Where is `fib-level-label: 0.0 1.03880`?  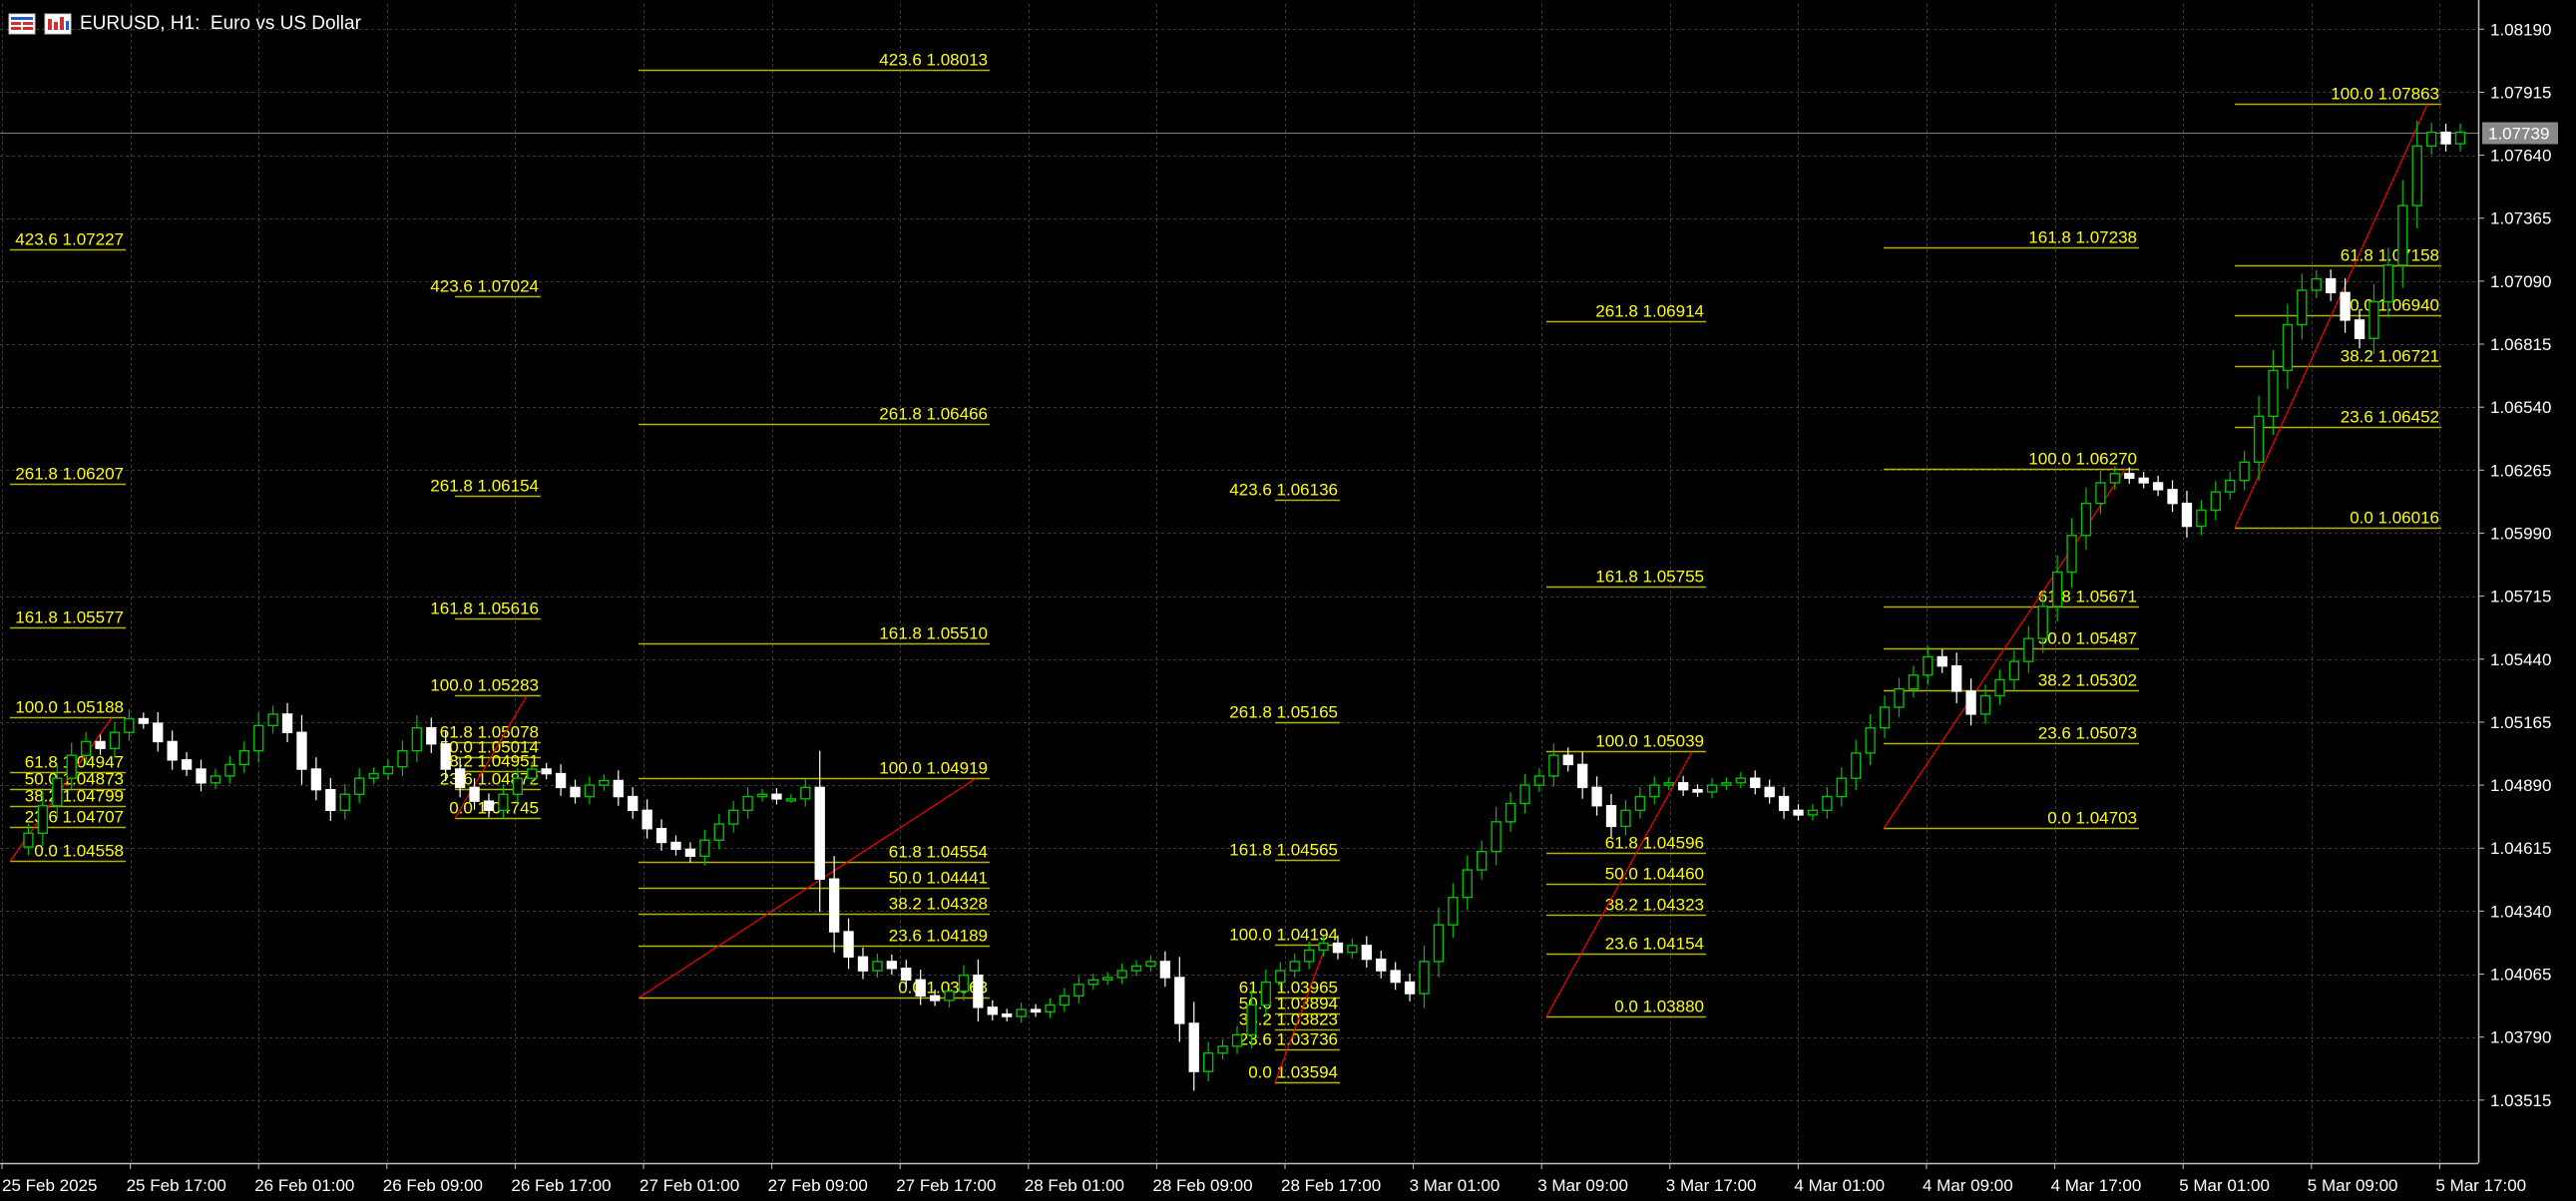 fib-level-label: 0.0 1.03880 is located at coordinates (1659, 1007).